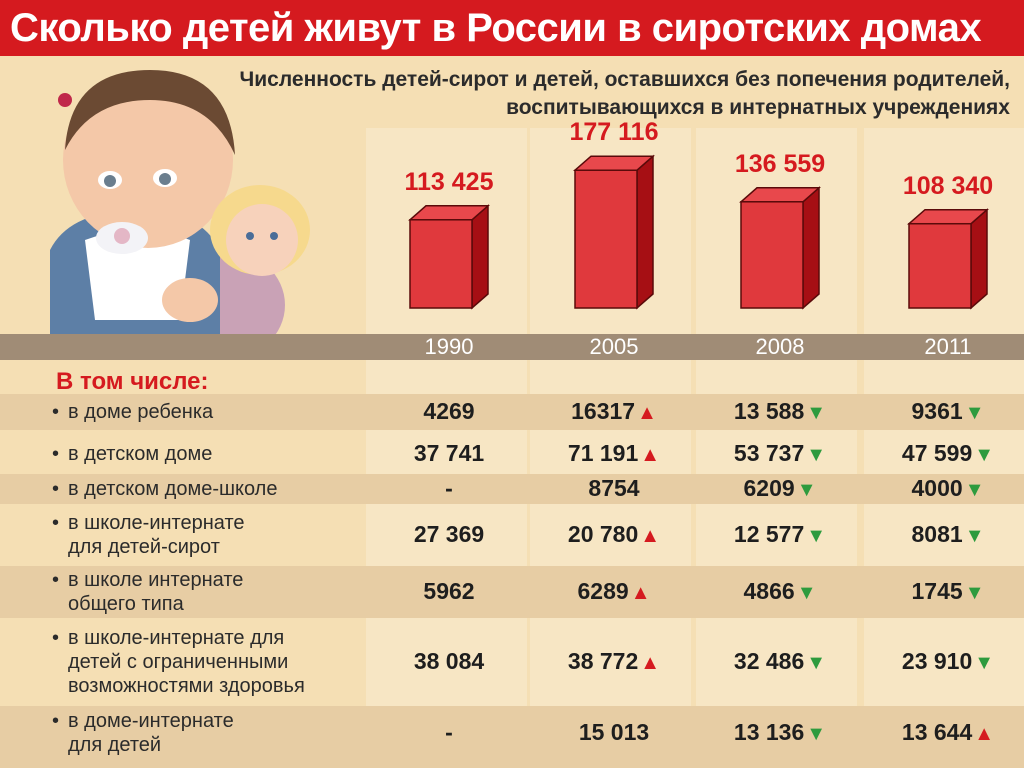 This screenshot has height=768, width=1024. I want to click on cell-value: 38 772, so click(603, 661).